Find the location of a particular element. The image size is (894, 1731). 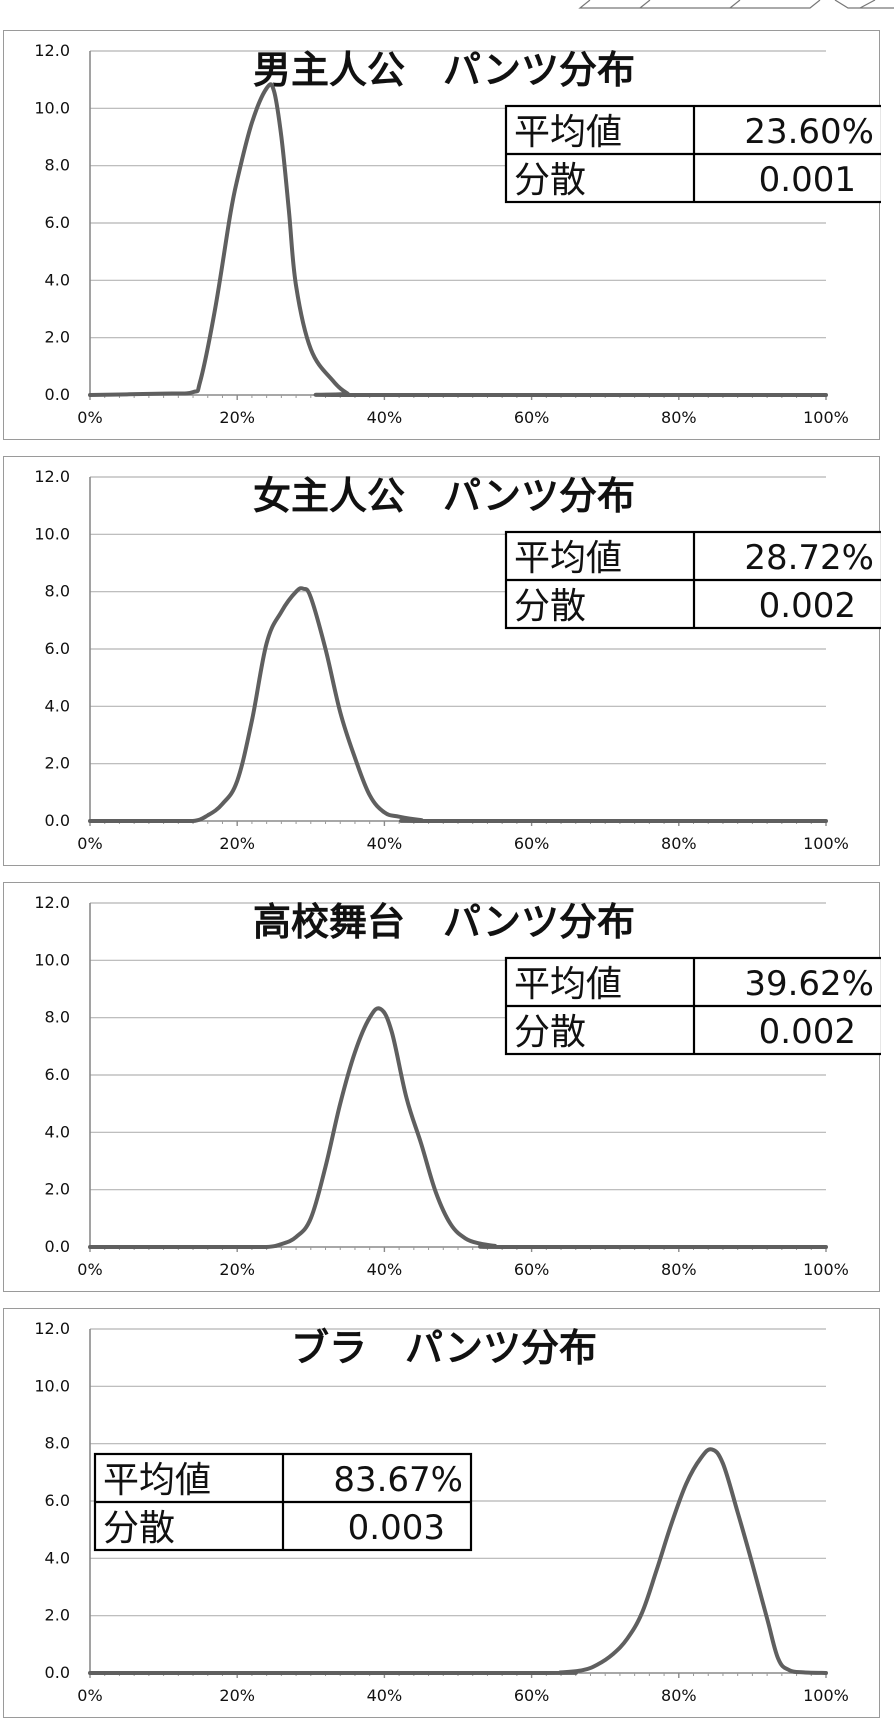

mean-value: 39.62% is located at coordinates (809, 984).